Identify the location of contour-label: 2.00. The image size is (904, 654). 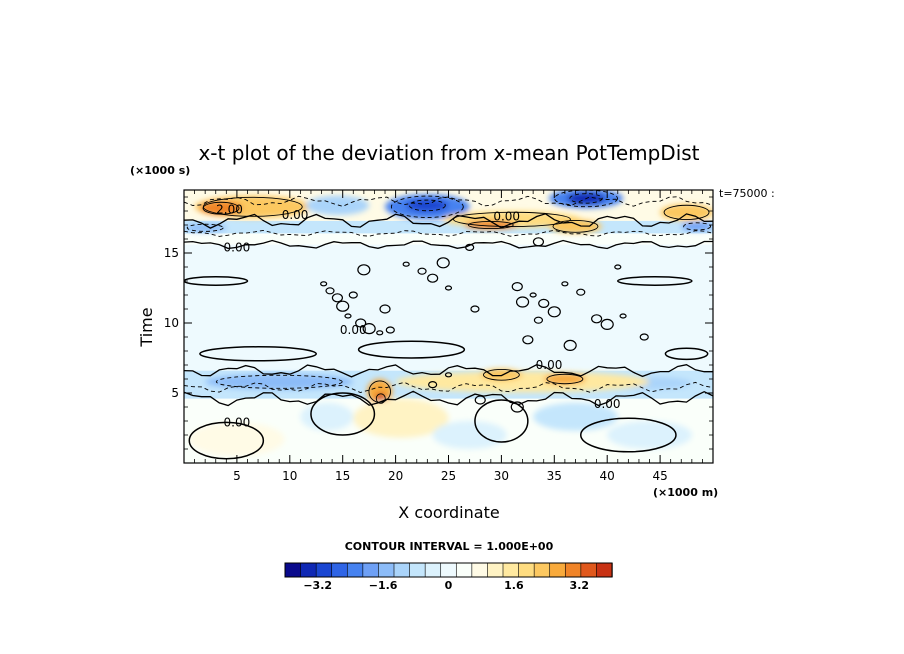
(229, 210).